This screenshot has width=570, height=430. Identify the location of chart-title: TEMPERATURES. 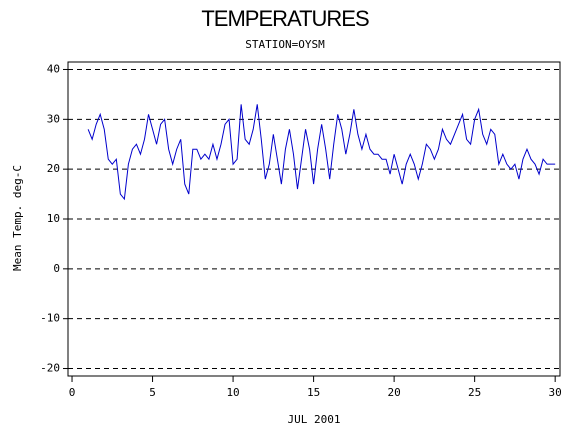
(285, 18).